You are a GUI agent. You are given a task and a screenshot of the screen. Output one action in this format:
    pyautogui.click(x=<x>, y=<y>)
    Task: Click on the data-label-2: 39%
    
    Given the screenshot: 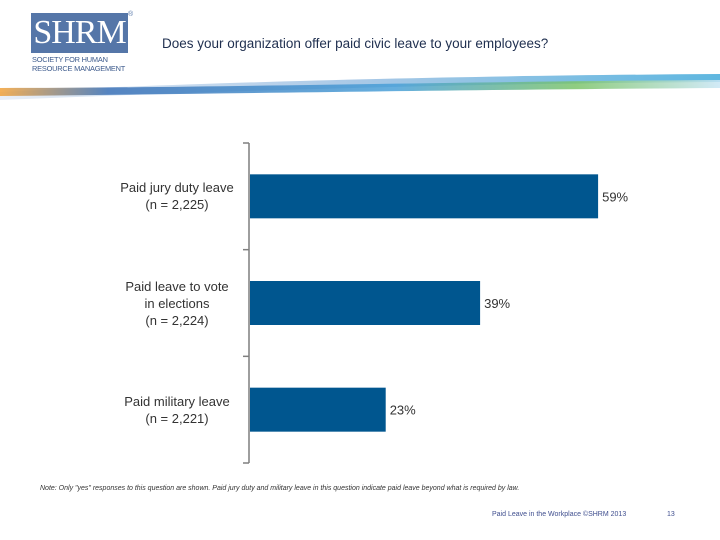 What is the action you would take?
    pyautogui.click(x=497, y=303)
    